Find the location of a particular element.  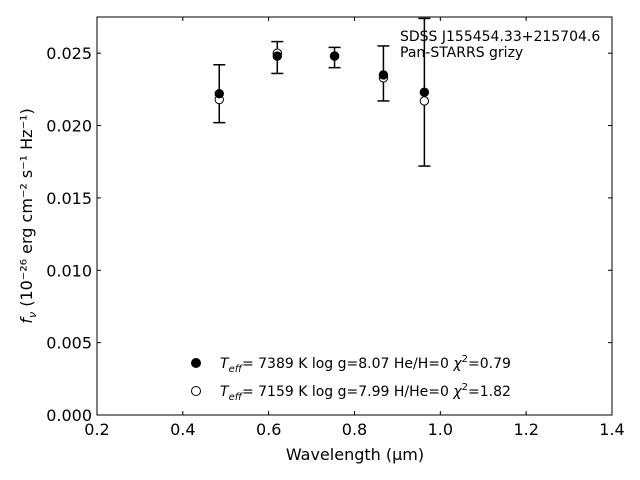

legend-marker-open is located at coordinates (196, 391).